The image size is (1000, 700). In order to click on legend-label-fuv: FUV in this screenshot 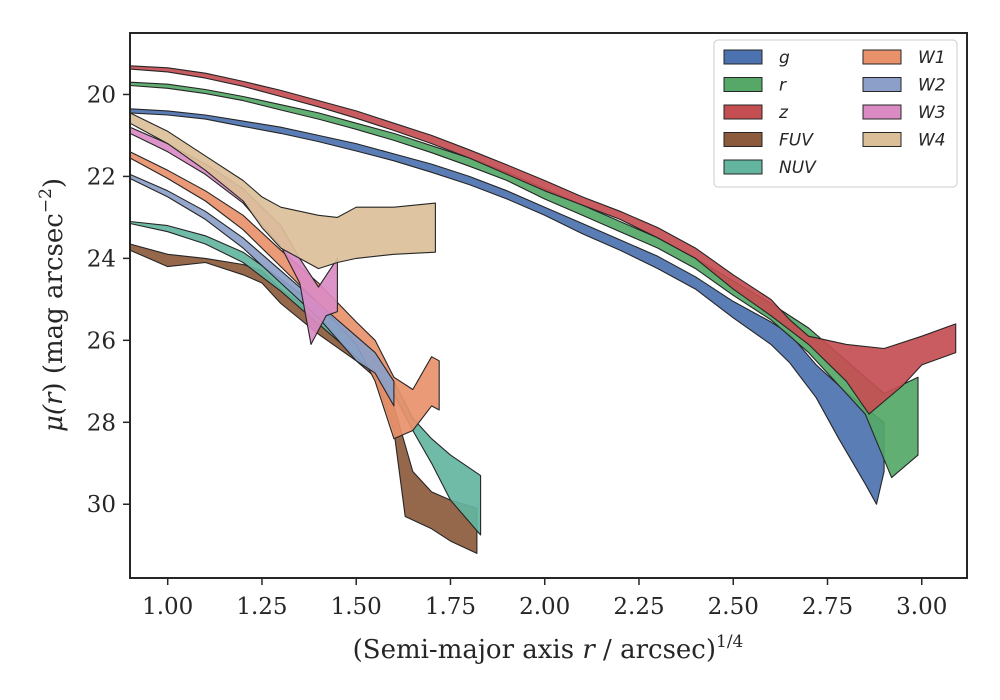, I will do `click(796, 141)`.